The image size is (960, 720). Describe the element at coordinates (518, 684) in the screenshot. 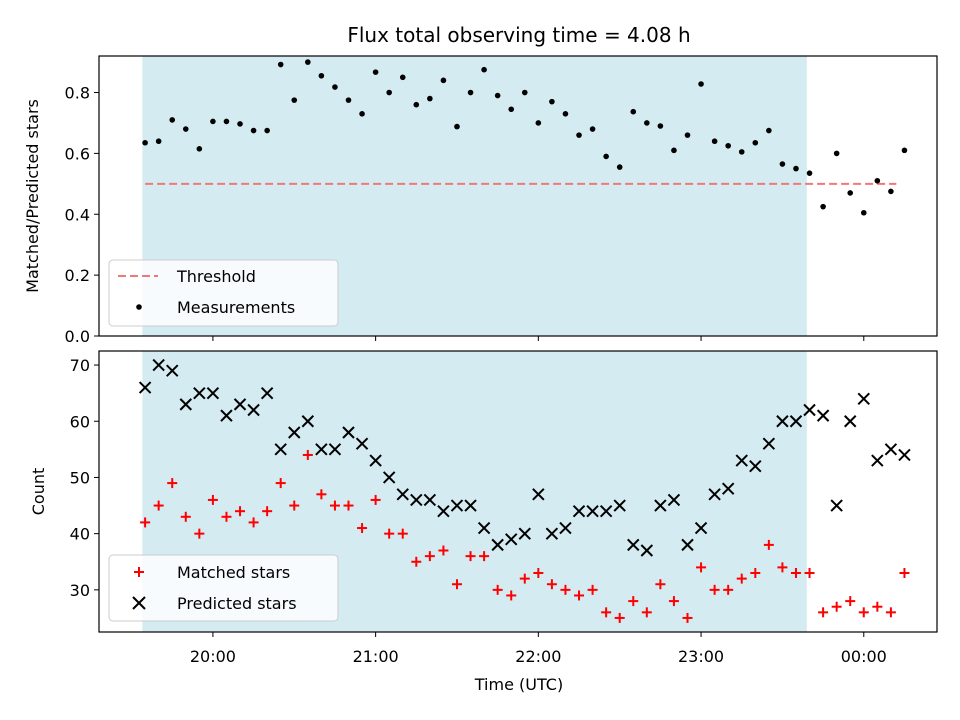

I see `x-axis-label: Time (UTC)` at that location.